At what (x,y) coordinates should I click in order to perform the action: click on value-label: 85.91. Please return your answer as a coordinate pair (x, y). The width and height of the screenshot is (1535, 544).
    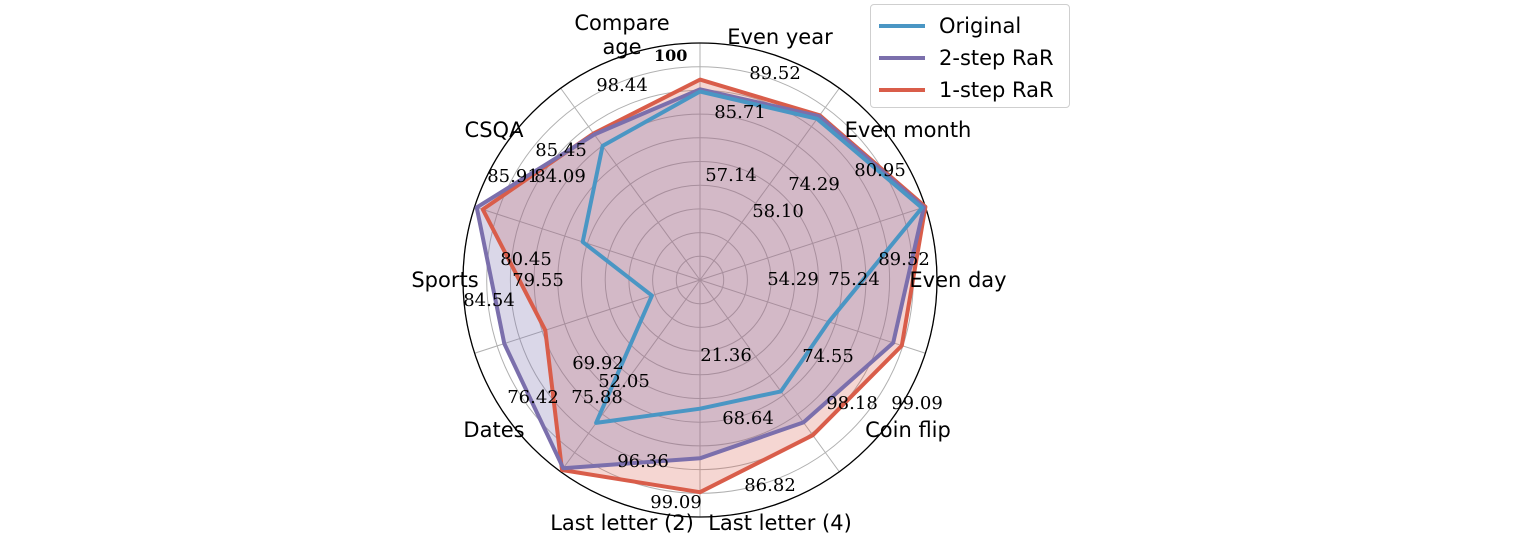
    Looking at the image, I should click on (513, 176).